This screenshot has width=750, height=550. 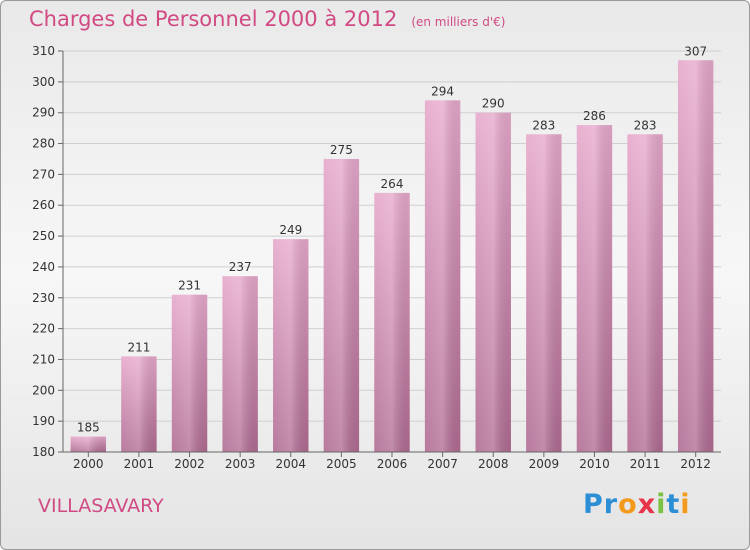 What do you see at coordinates (240, 267) in the screenshot?
I see `value-label: 237` at bounding box center [240, 267].